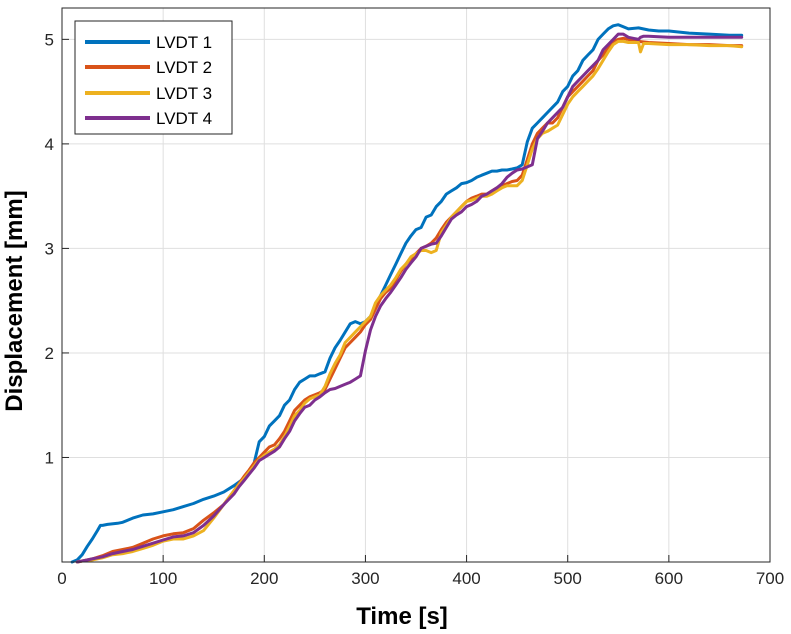  What do you see at coordinates (61, 578) in the screenshot?
I see `x-tick-label: 0` at bounding box center [61, 578].